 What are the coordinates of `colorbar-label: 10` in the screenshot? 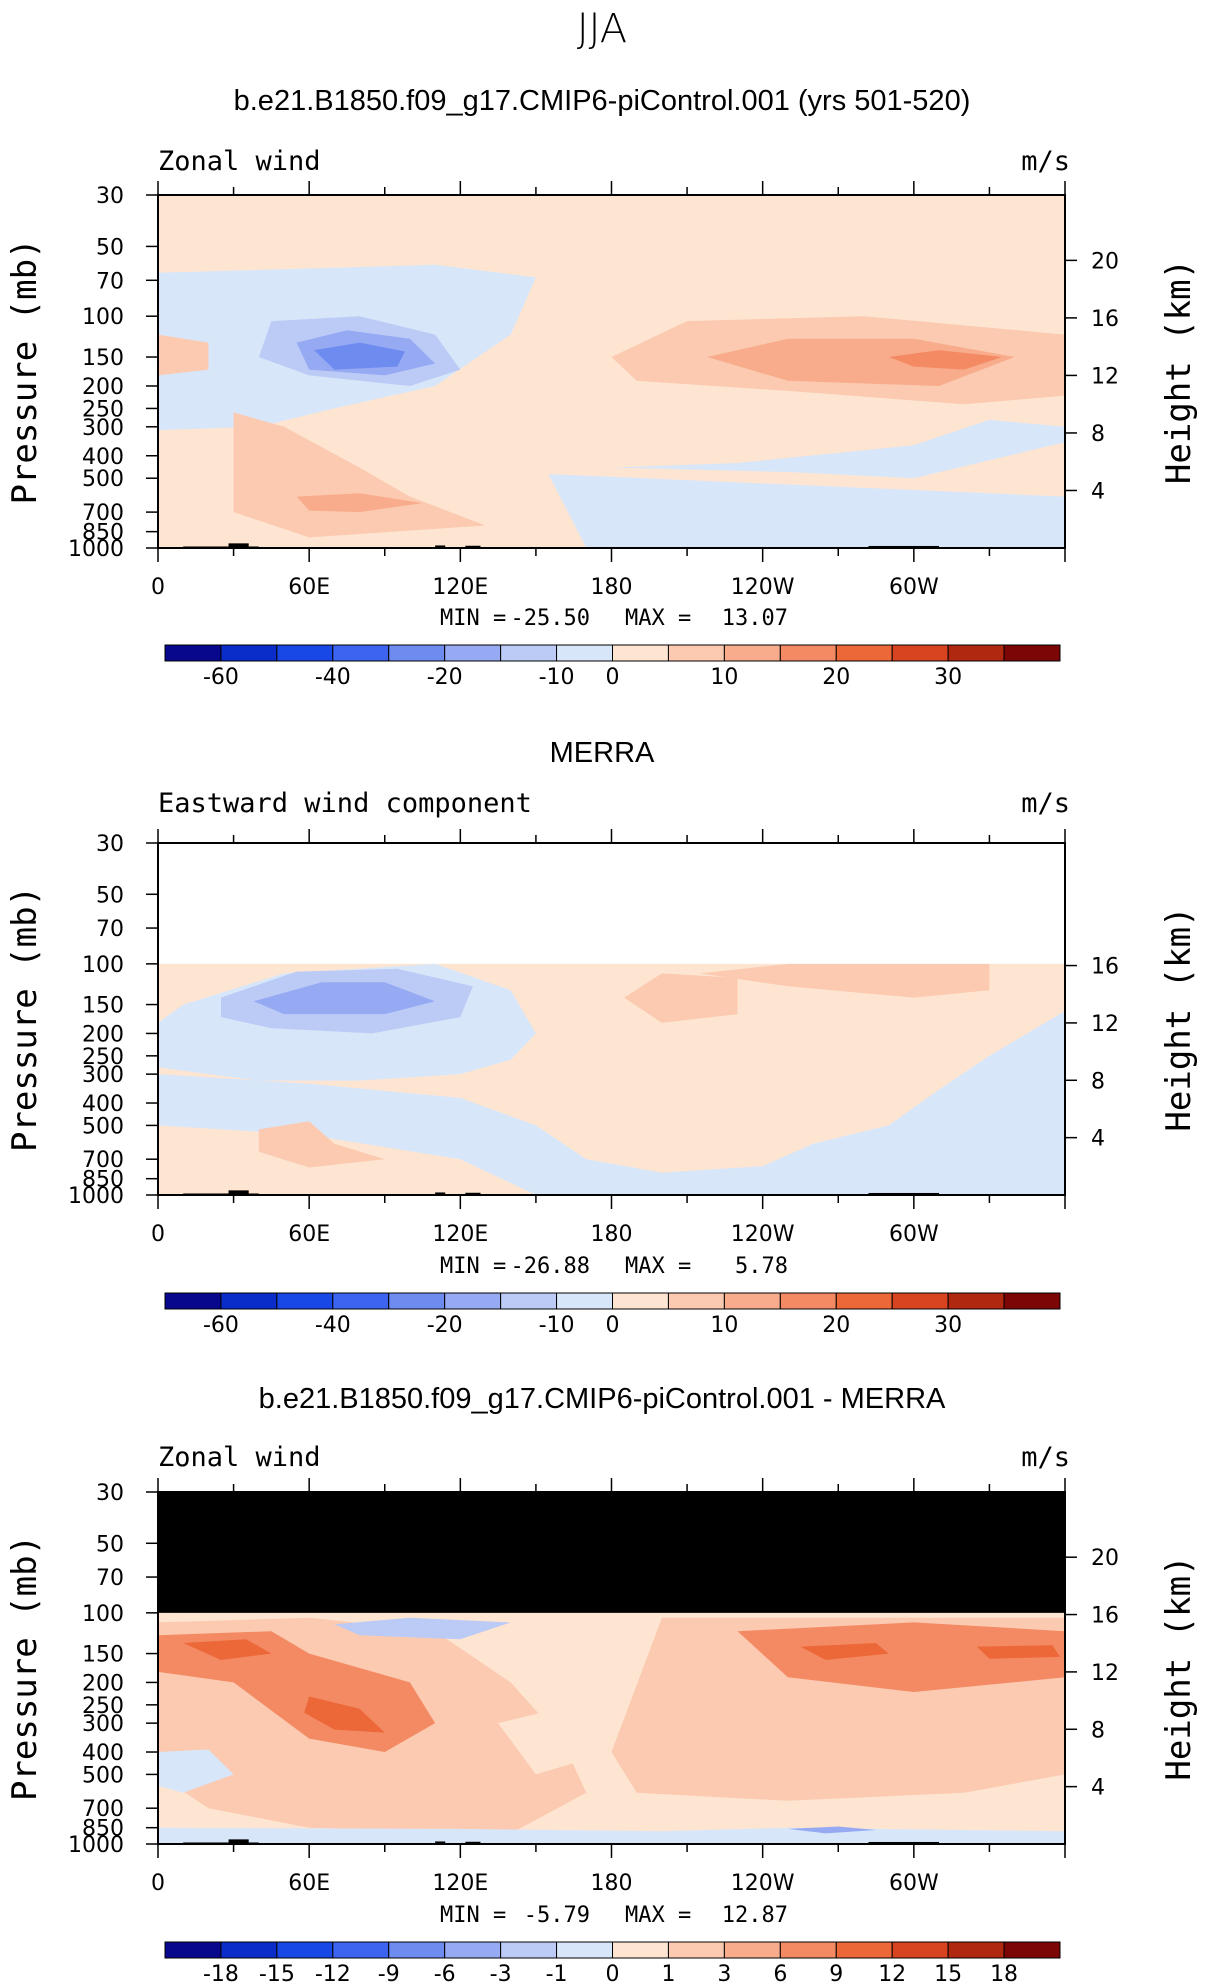 It's located at (724, 677).